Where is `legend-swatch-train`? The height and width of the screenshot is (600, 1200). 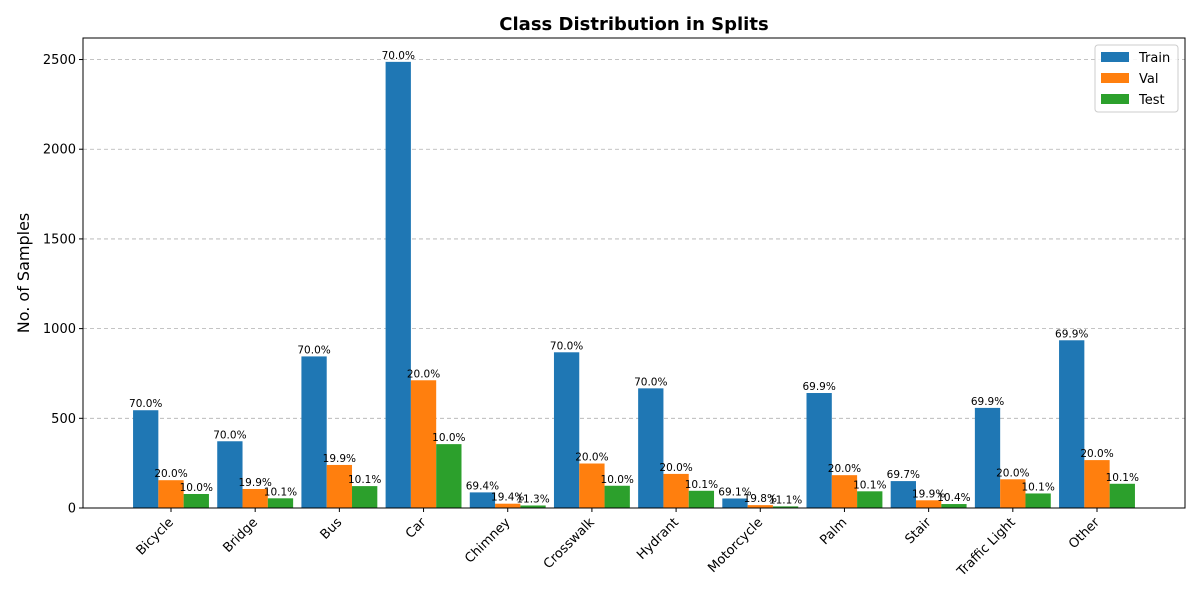
legend-swatch-train is located at coordinates (1115, 57).